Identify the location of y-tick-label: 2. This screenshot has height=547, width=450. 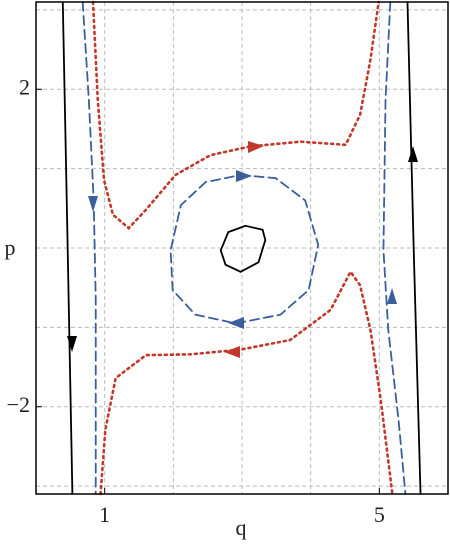
(24, 86).